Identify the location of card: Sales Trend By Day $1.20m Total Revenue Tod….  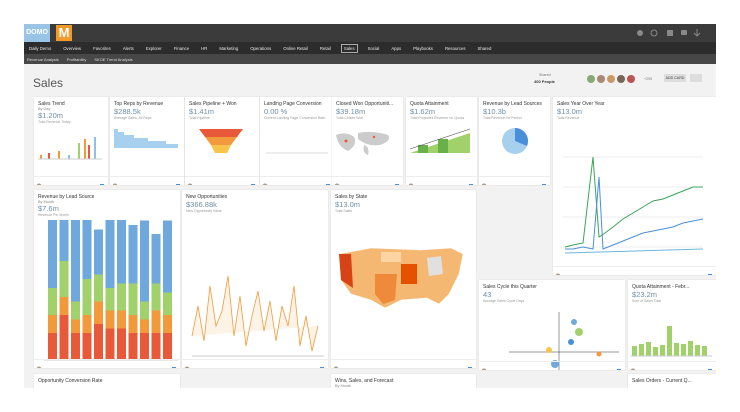
(71, 141).